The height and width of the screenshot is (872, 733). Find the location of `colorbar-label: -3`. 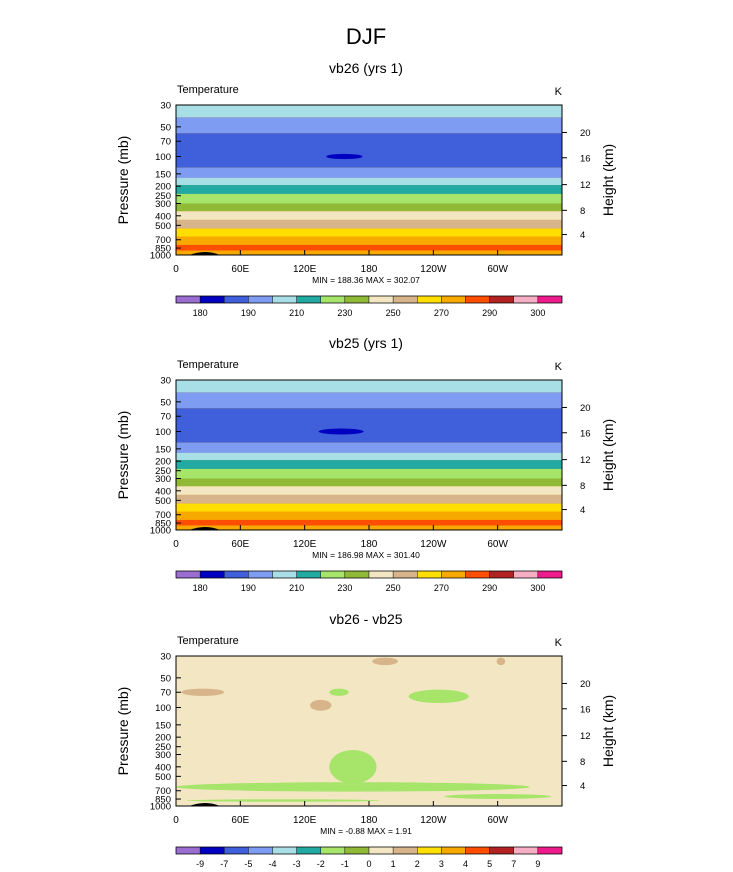

colorbar-label: -3 is located at coordinates (297, 864).